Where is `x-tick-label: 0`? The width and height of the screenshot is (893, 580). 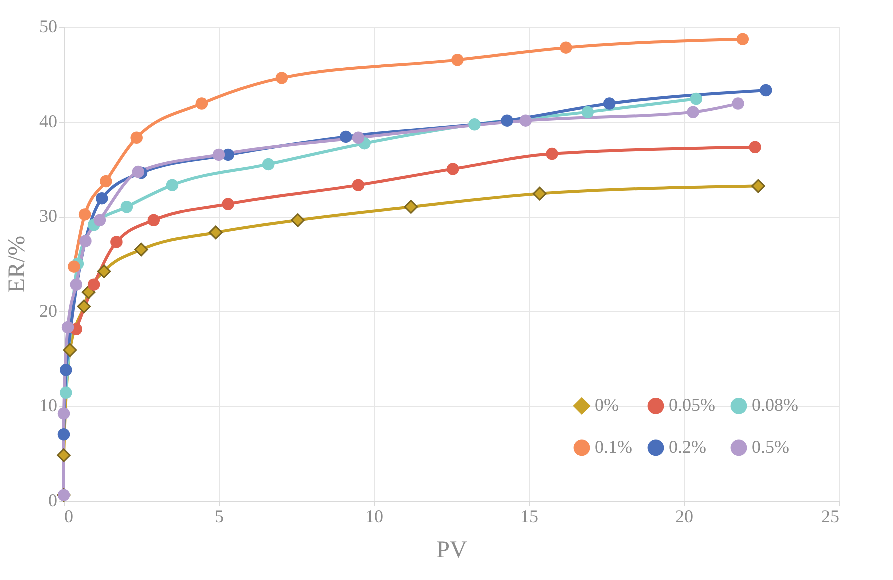
x-tick-label: 0 is located at coordinates (69, 516).